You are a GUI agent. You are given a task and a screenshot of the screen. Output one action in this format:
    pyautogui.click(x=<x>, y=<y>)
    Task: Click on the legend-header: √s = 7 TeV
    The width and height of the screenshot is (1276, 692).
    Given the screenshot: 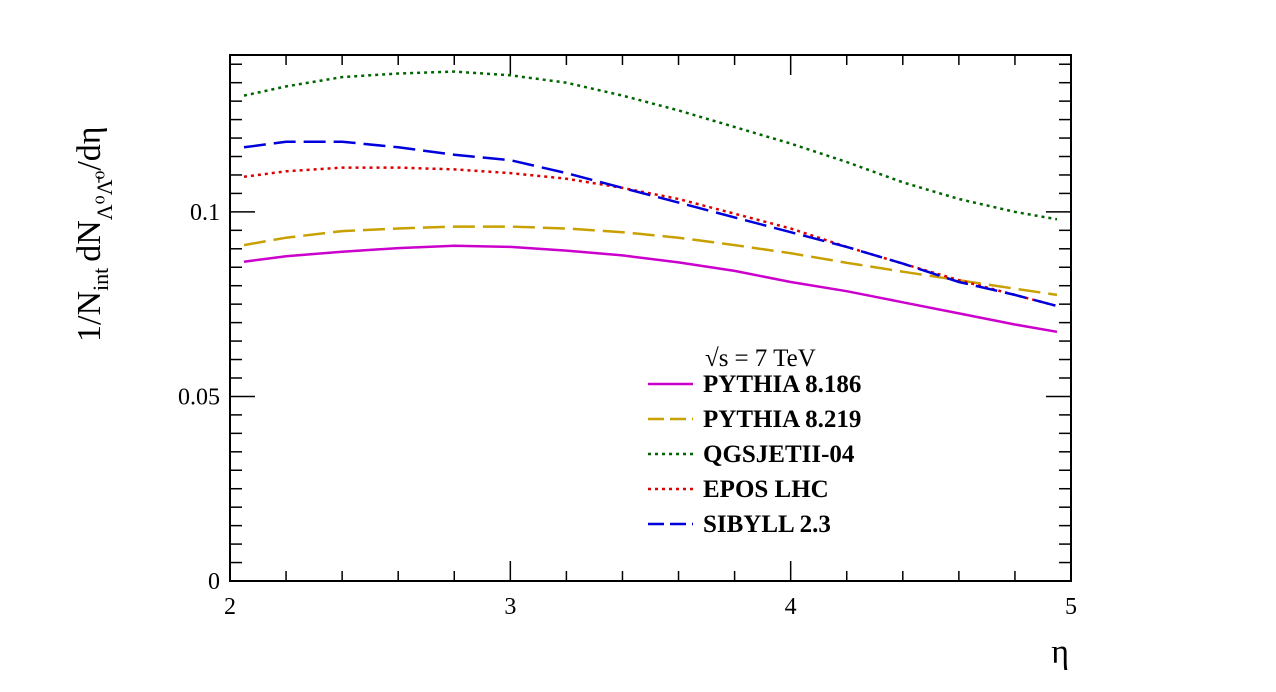 What is the action you would take?
    pyautogui.click(x=760, y=358)
    